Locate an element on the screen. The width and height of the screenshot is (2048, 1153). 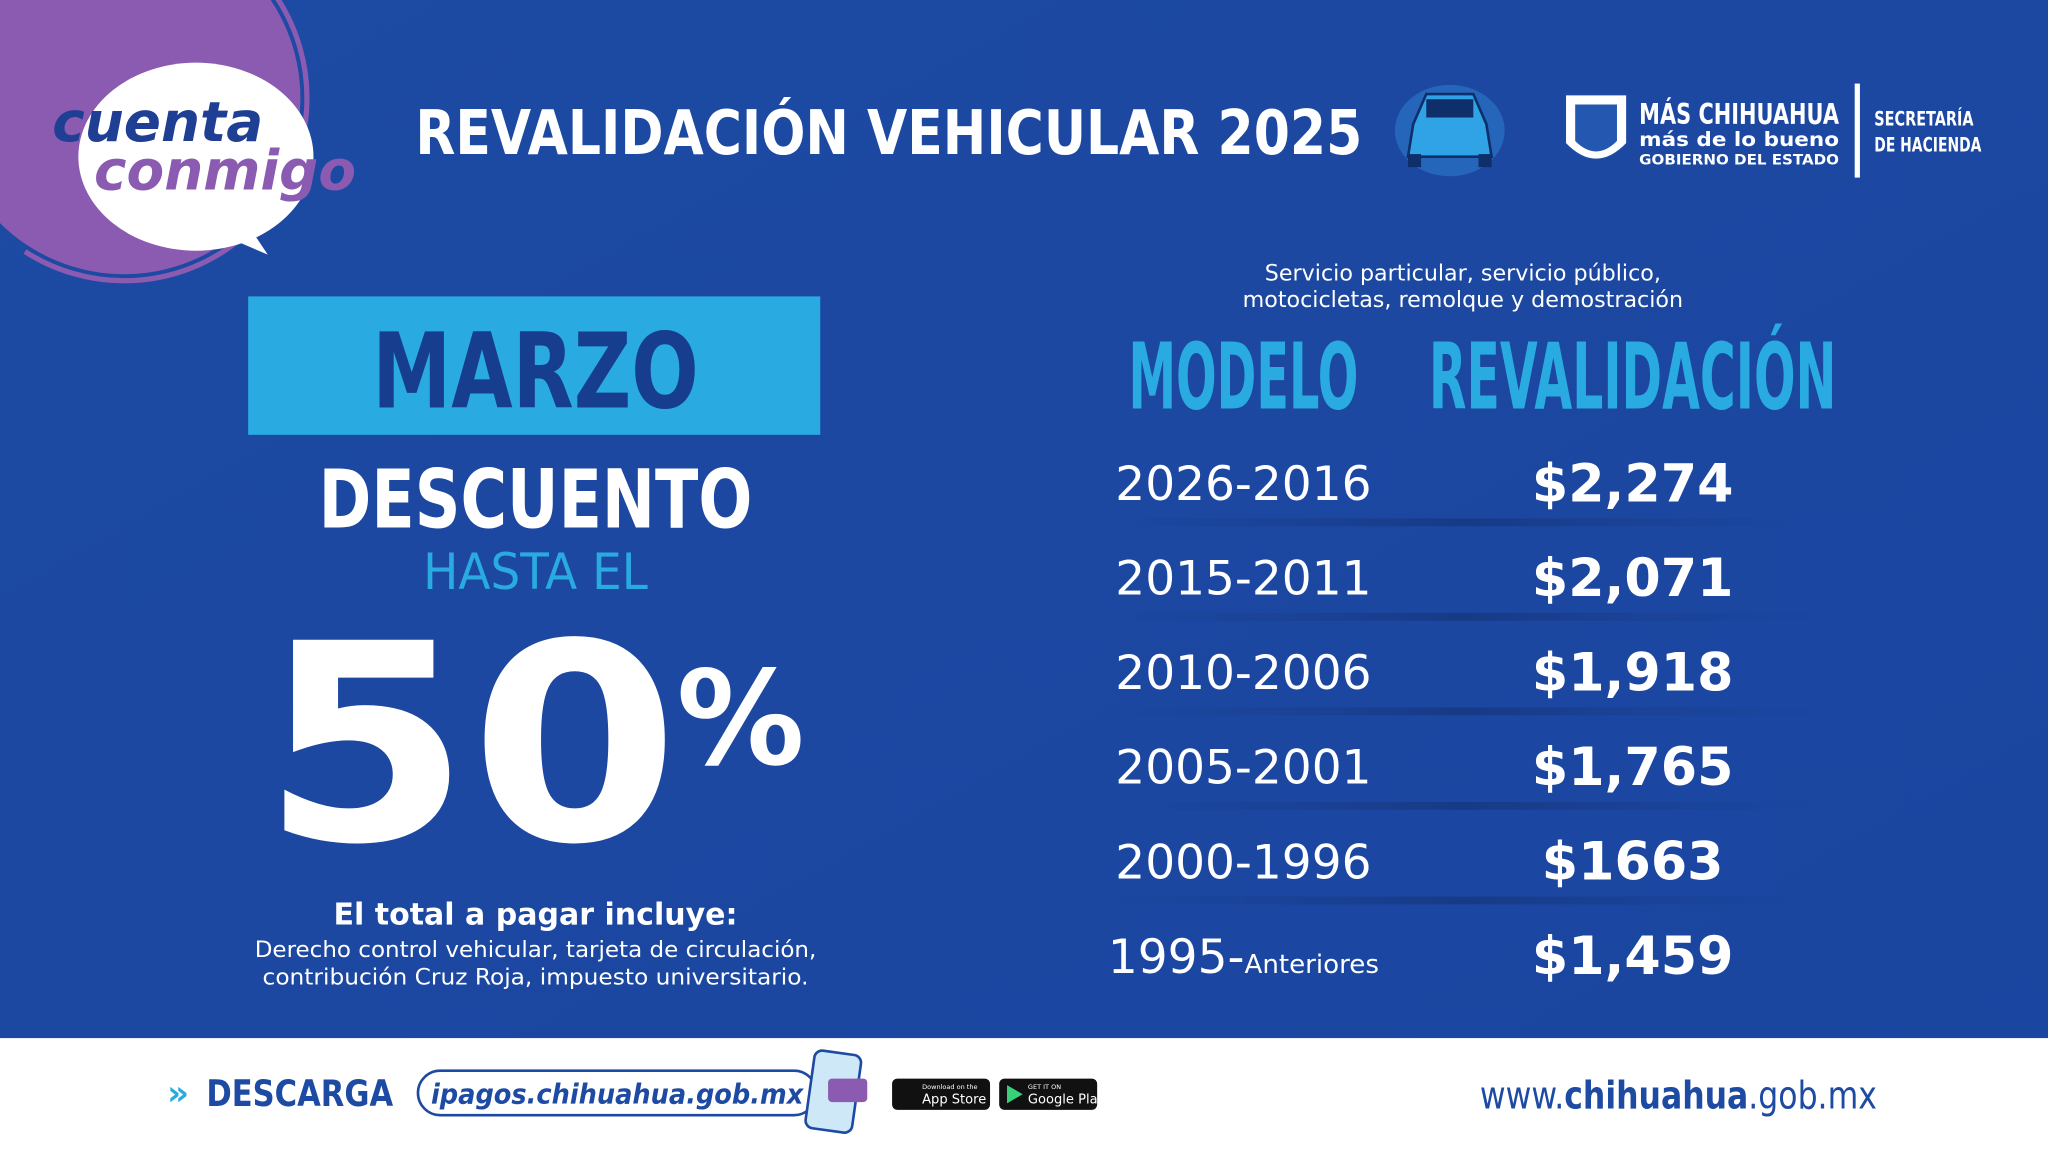
table-header: MODELO is located at coordinates (1243, 377).